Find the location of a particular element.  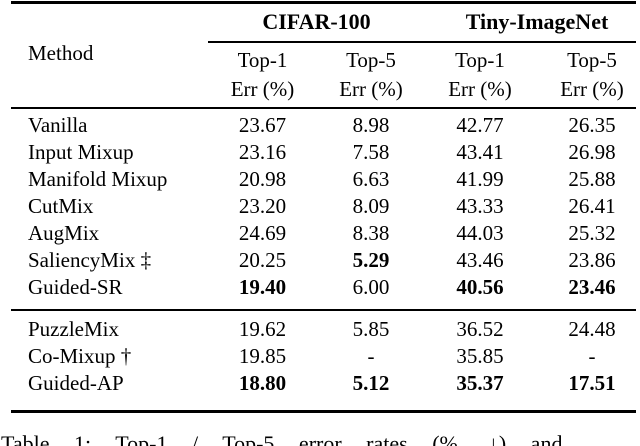

value-cell: 19.85 is located at coordinates (262, 356).